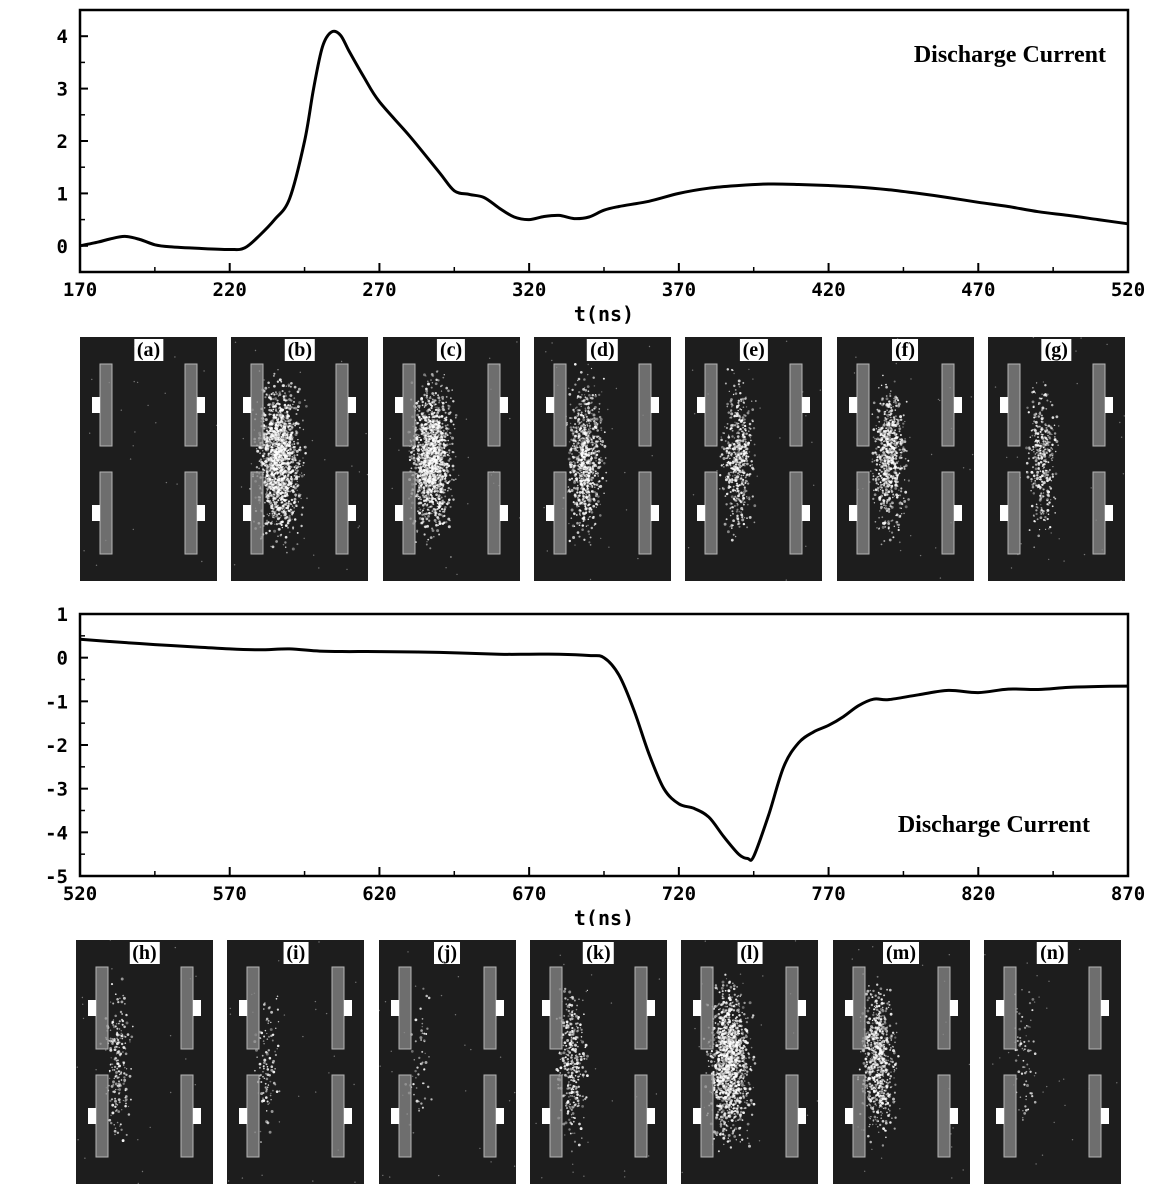 Image resolution: width=1166 pixels, height=1184 pixels. I want to click on discharge-image-panel: (g), so click(1056, 459).